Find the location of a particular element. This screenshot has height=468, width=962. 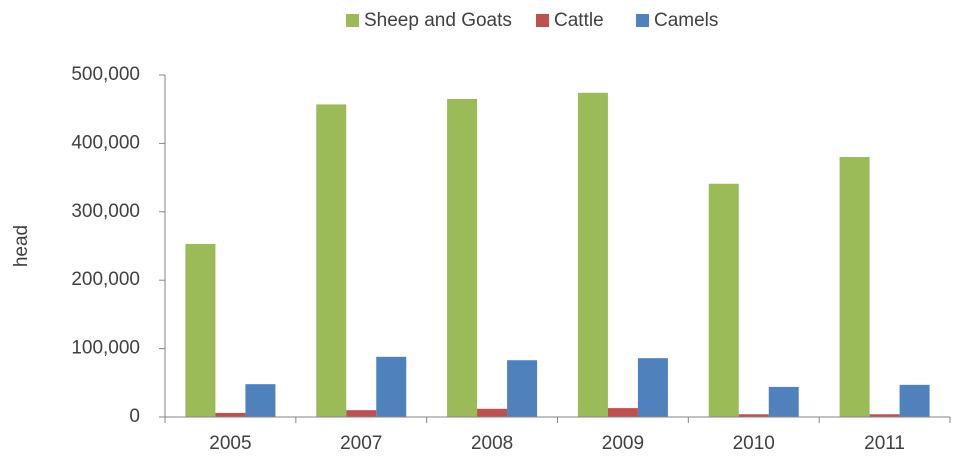

x-tick-label: 2008 is located at coordinates (492, 443).